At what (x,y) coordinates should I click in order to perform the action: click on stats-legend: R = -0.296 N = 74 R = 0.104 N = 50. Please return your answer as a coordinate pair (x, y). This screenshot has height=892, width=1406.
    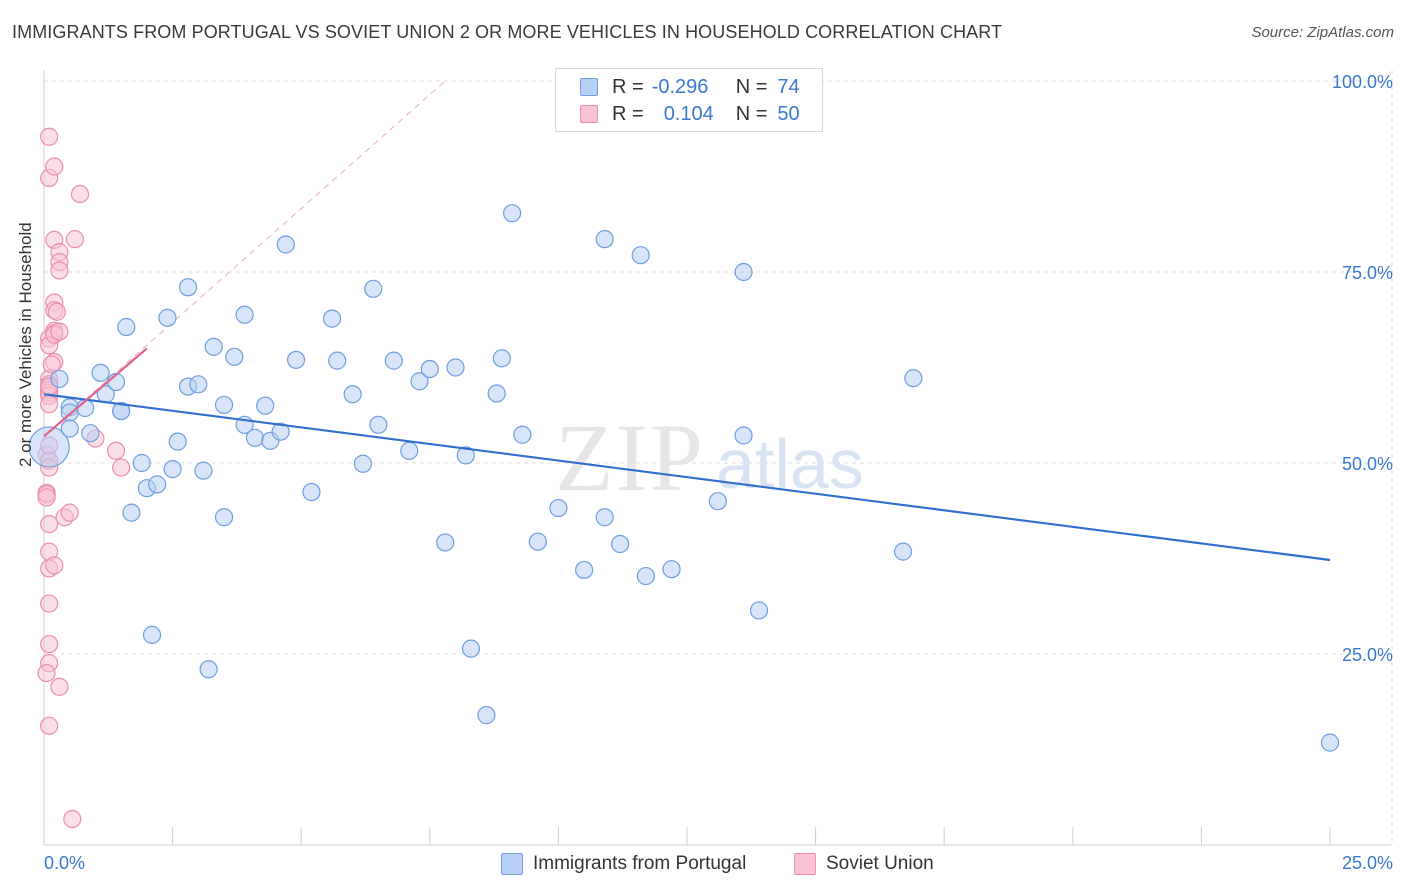
    Looking at the image, I should click on (689, 100).